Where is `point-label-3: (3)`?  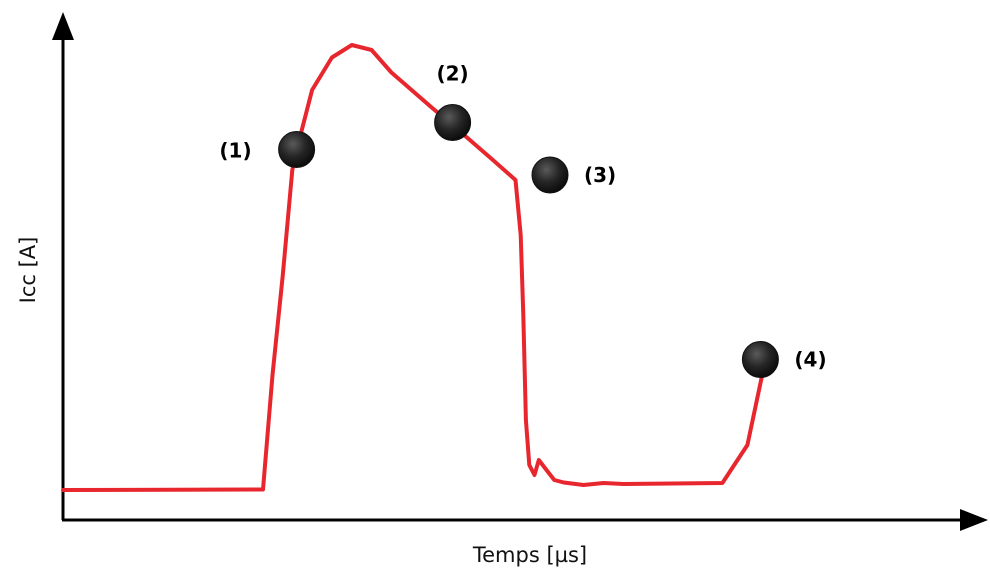
point-label-3: (3) is located at coordinates (600, 175).